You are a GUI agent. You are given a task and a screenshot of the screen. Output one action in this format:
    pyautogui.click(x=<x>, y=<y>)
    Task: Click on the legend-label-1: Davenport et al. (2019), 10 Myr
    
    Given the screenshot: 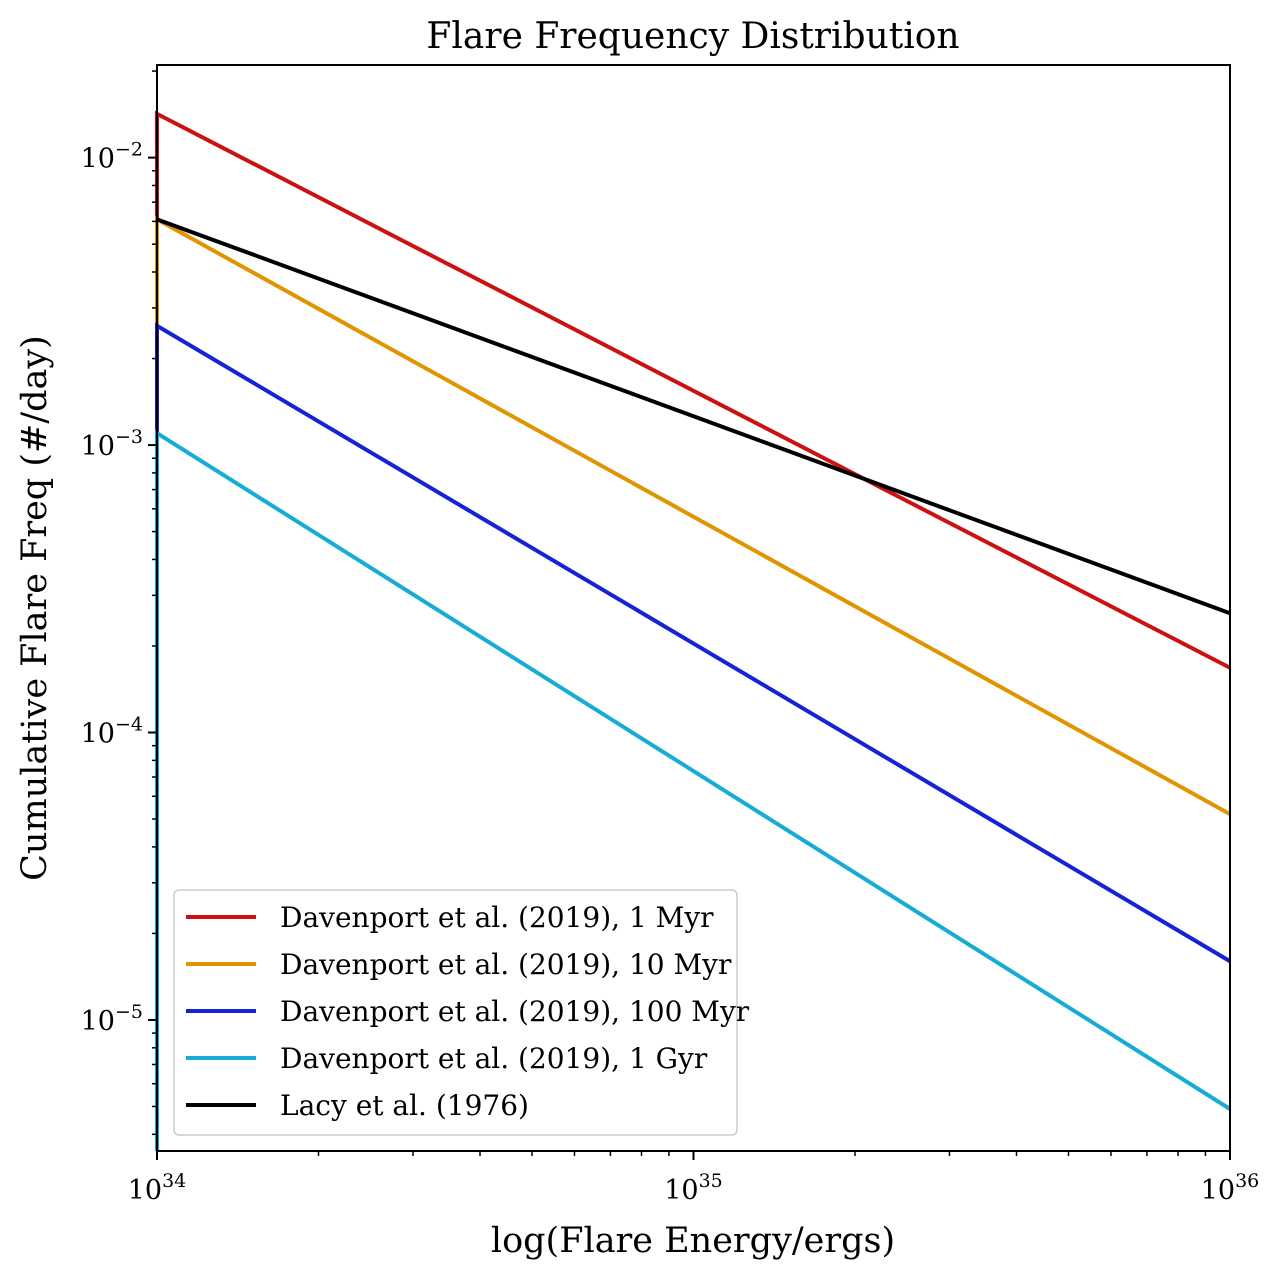 What is the action you would take?
    pyautogui.click(x=506, y=964)
    